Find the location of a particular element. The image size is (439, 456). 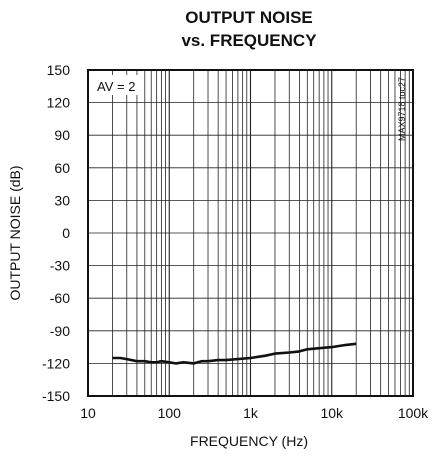

x-tick-labels: 10 100 1k 10k 100k is located at coordinates (254, 413).